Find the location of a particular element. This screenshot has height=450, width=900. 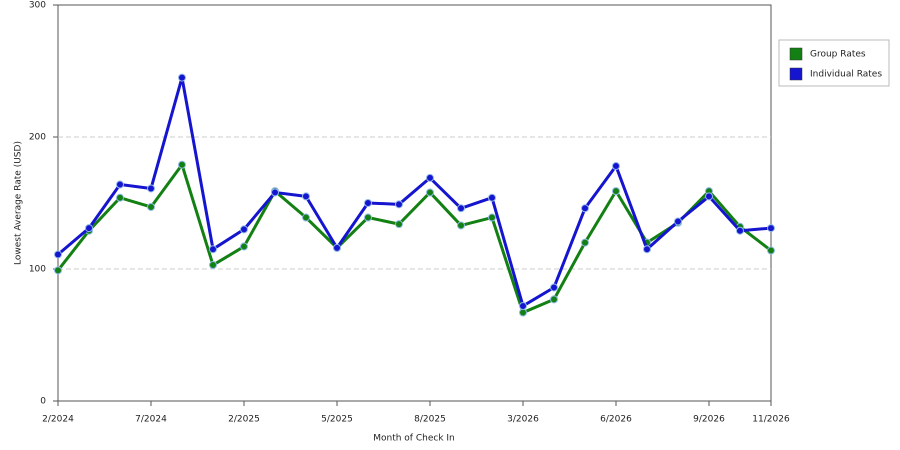

y-tick-label: 100 is located at coordinates (37, 270).